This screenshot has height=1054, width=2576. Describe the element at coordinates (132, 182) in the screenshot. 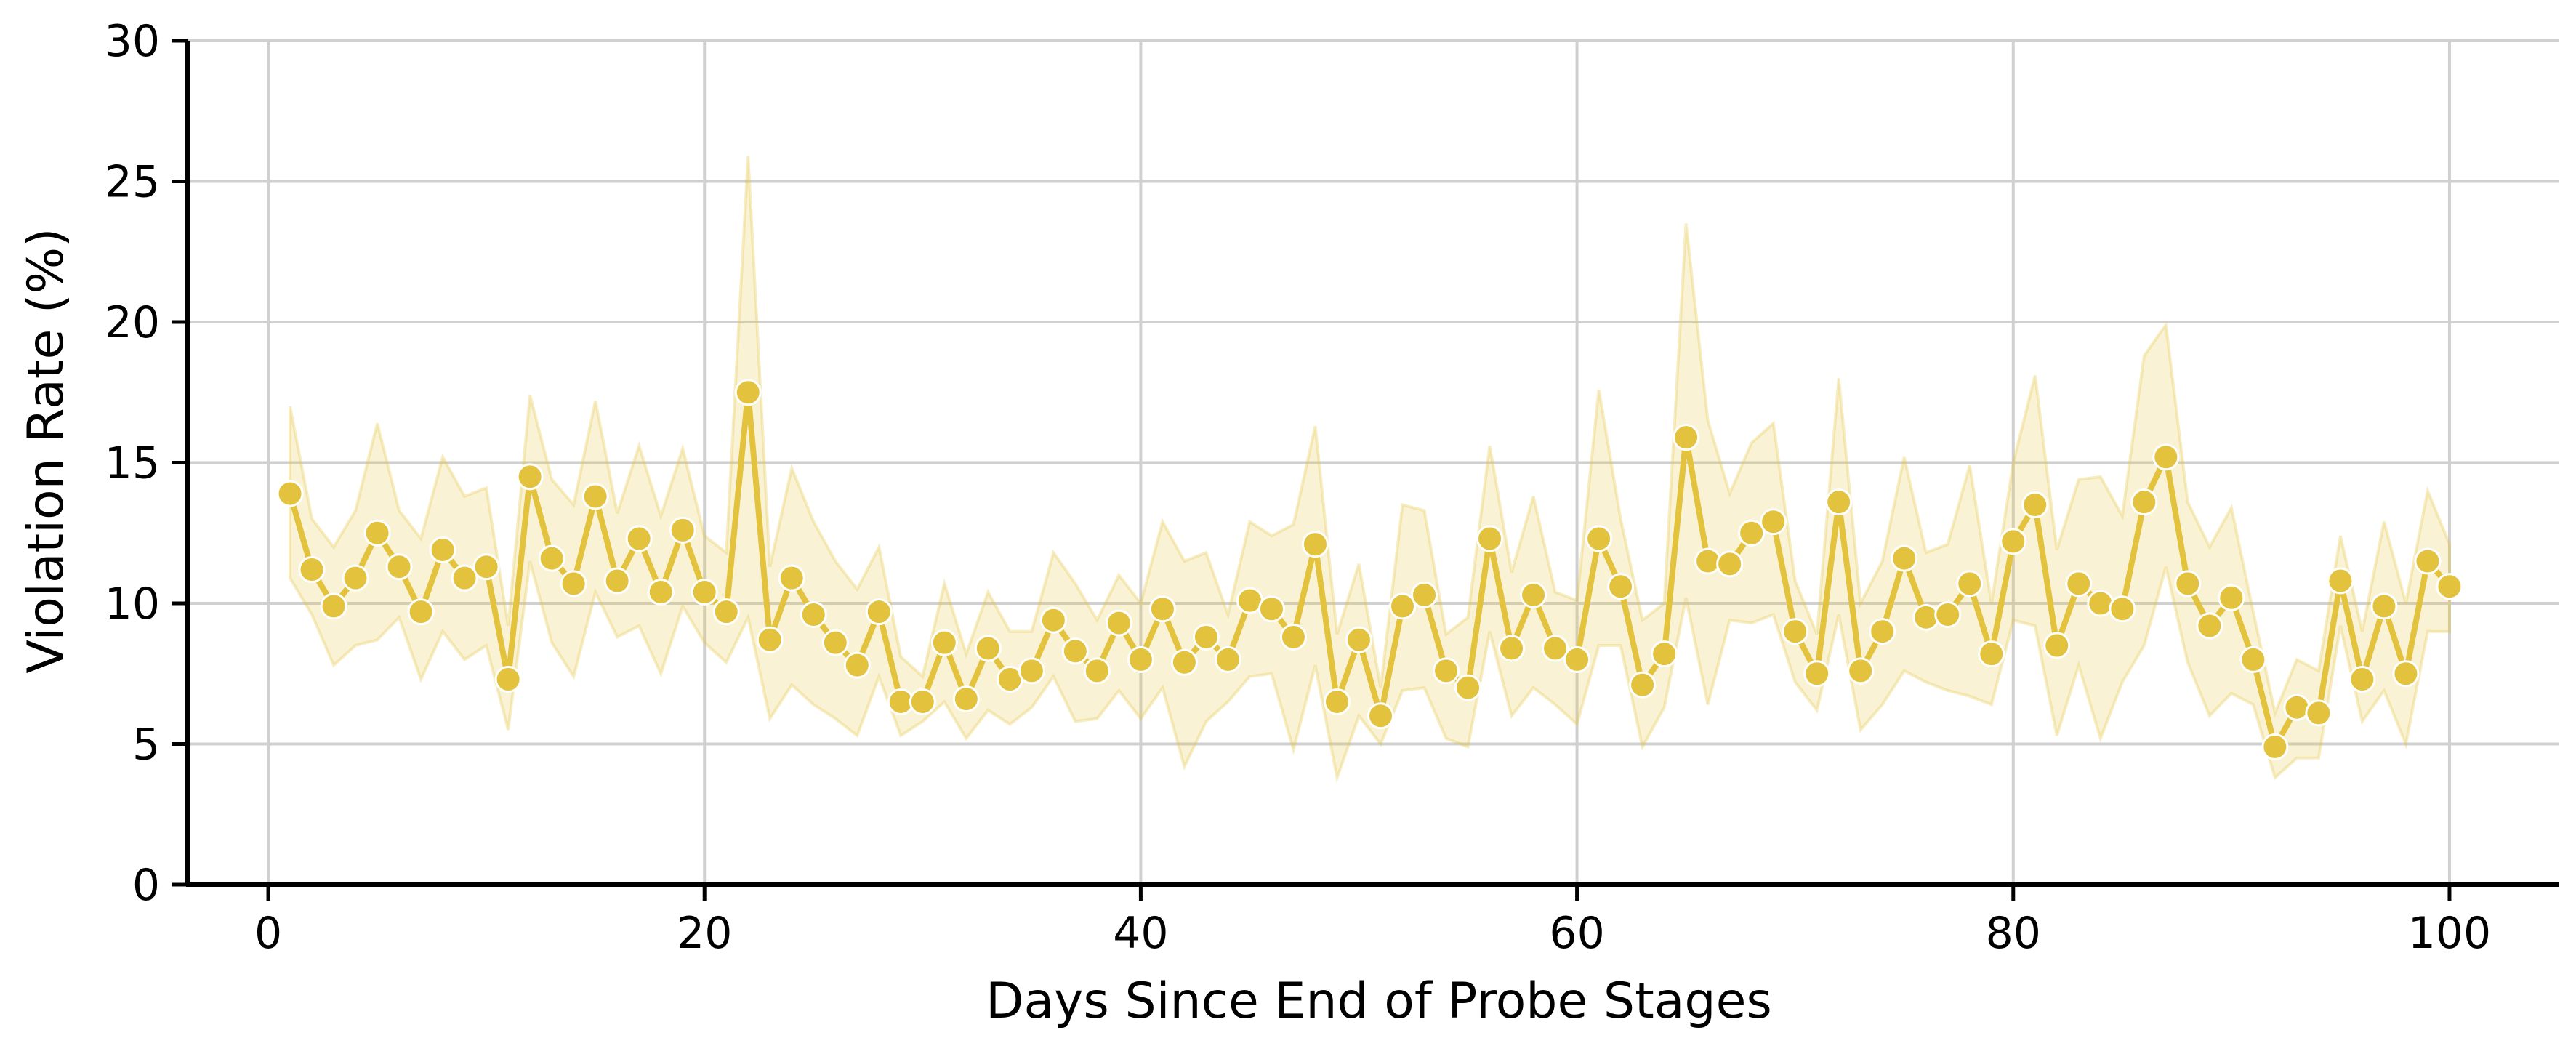

I see `y-tick-label: 25` at that location.